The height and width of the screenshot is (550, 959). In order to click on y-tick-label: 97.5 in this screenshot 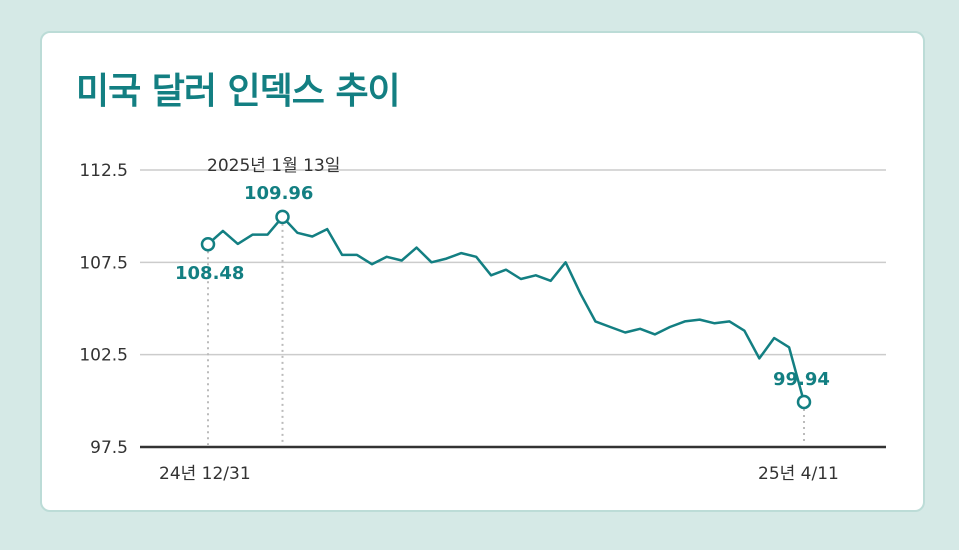, I will do `click(109, 448)`.